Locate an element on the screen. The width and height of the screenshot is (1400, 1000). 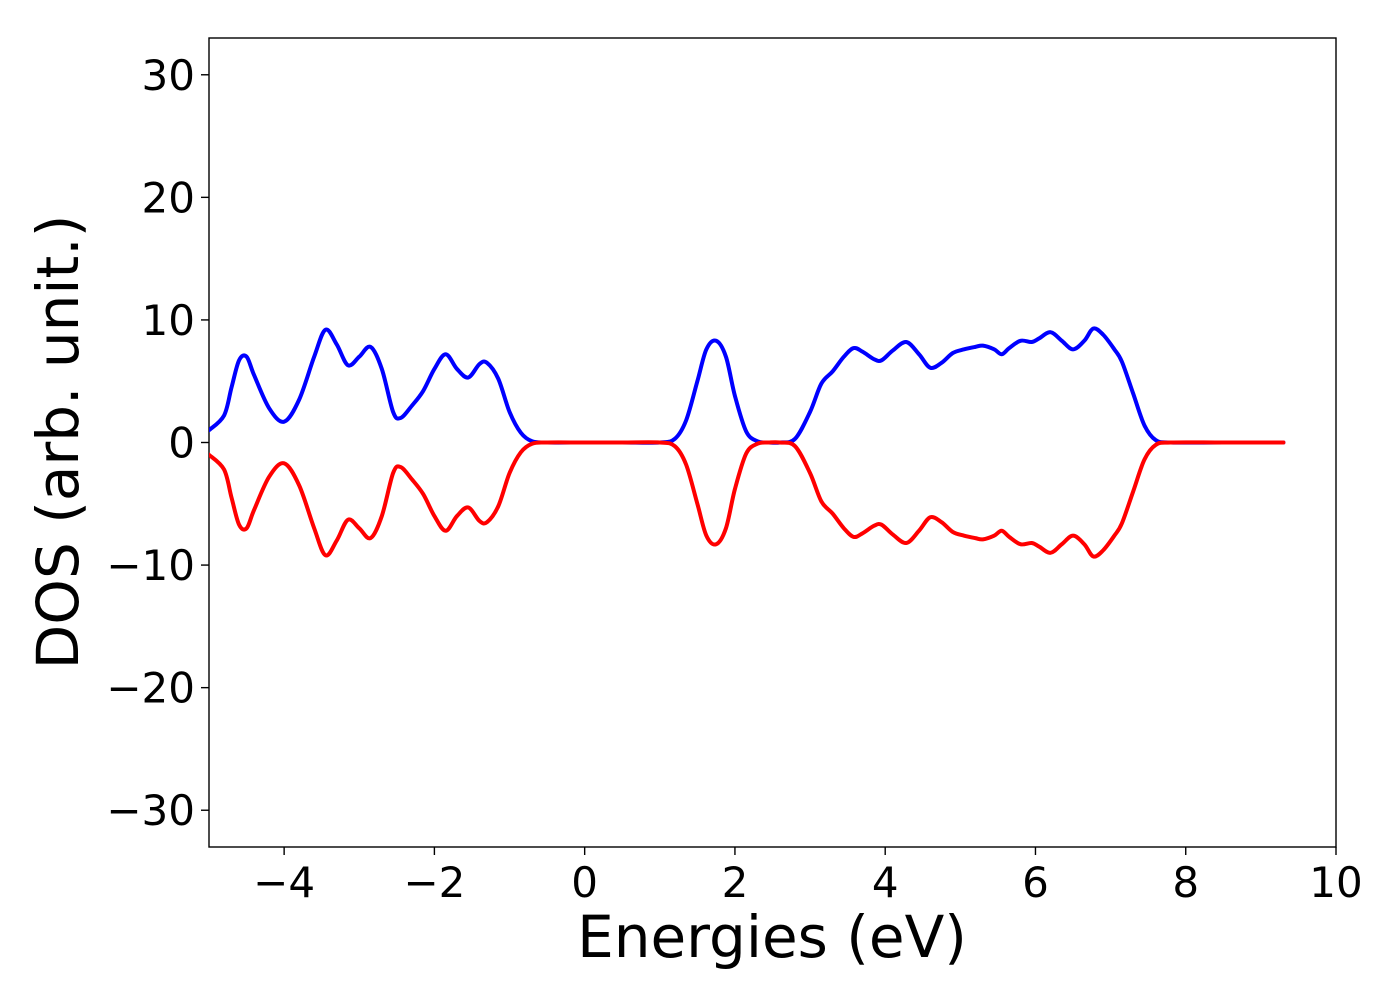
y-axis-title: DOS (arb. unit.) is located at coordinates (58, 442).